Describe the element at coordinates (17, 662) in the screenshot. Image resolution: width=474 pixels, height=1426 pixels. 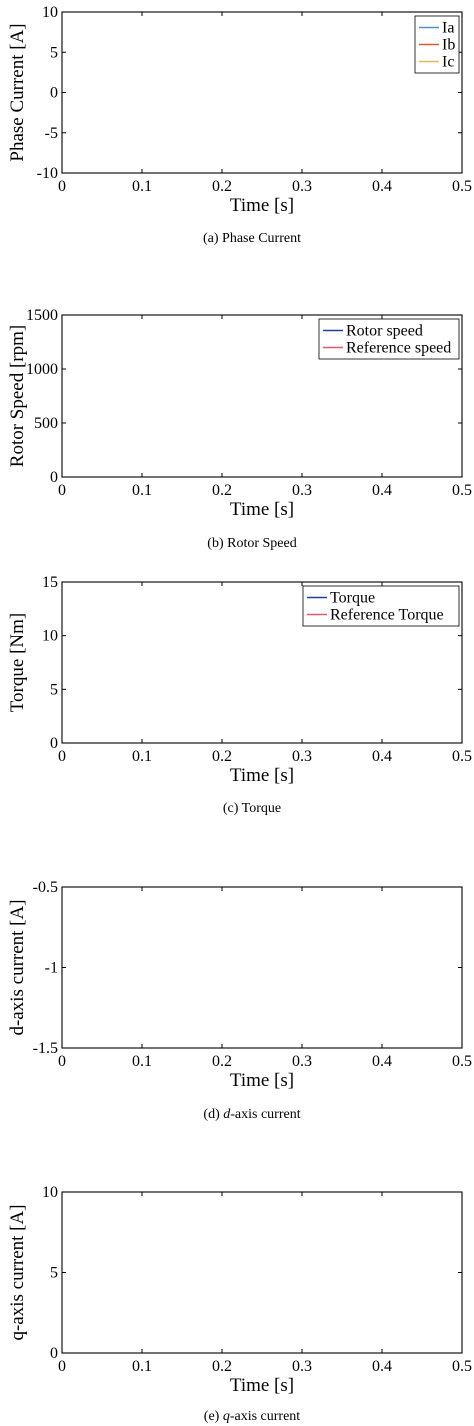
I see `y-axis-label: Torque [Nm]` at that location.